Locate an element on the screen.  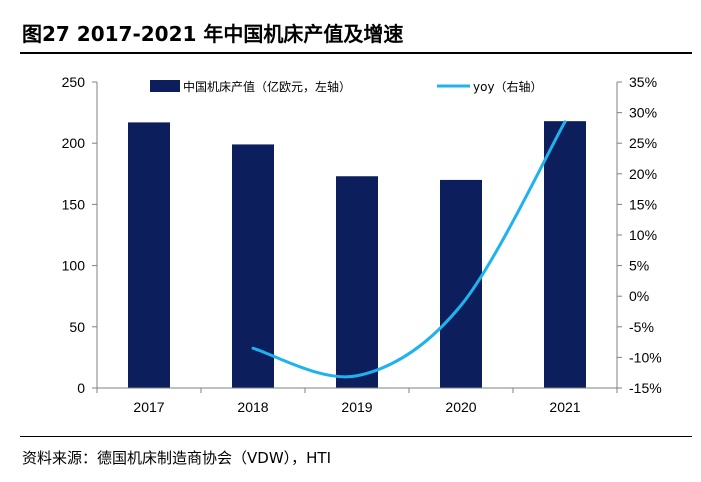
right-tick-label: -15% is located at coordinates (645, 388).